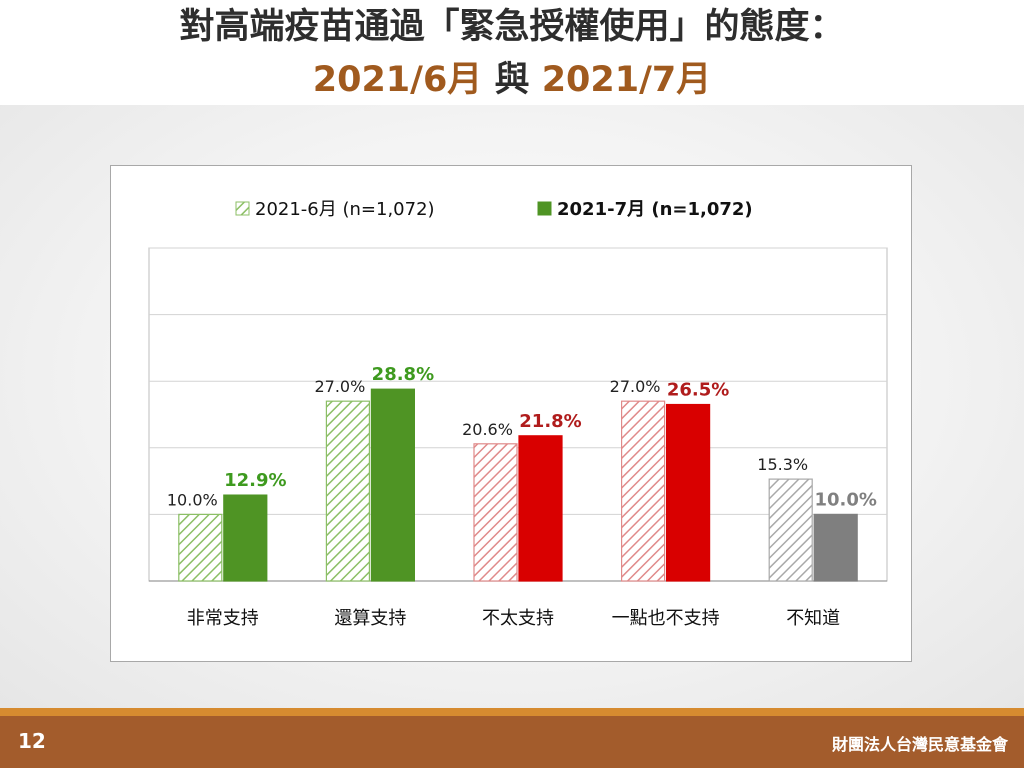 This screenshot has width=1024, height=768. What do you see at coordinates (339, 386) in the screenshot?
I see `data-label-1-2: 27.0%` at bounding box center [339, 386].